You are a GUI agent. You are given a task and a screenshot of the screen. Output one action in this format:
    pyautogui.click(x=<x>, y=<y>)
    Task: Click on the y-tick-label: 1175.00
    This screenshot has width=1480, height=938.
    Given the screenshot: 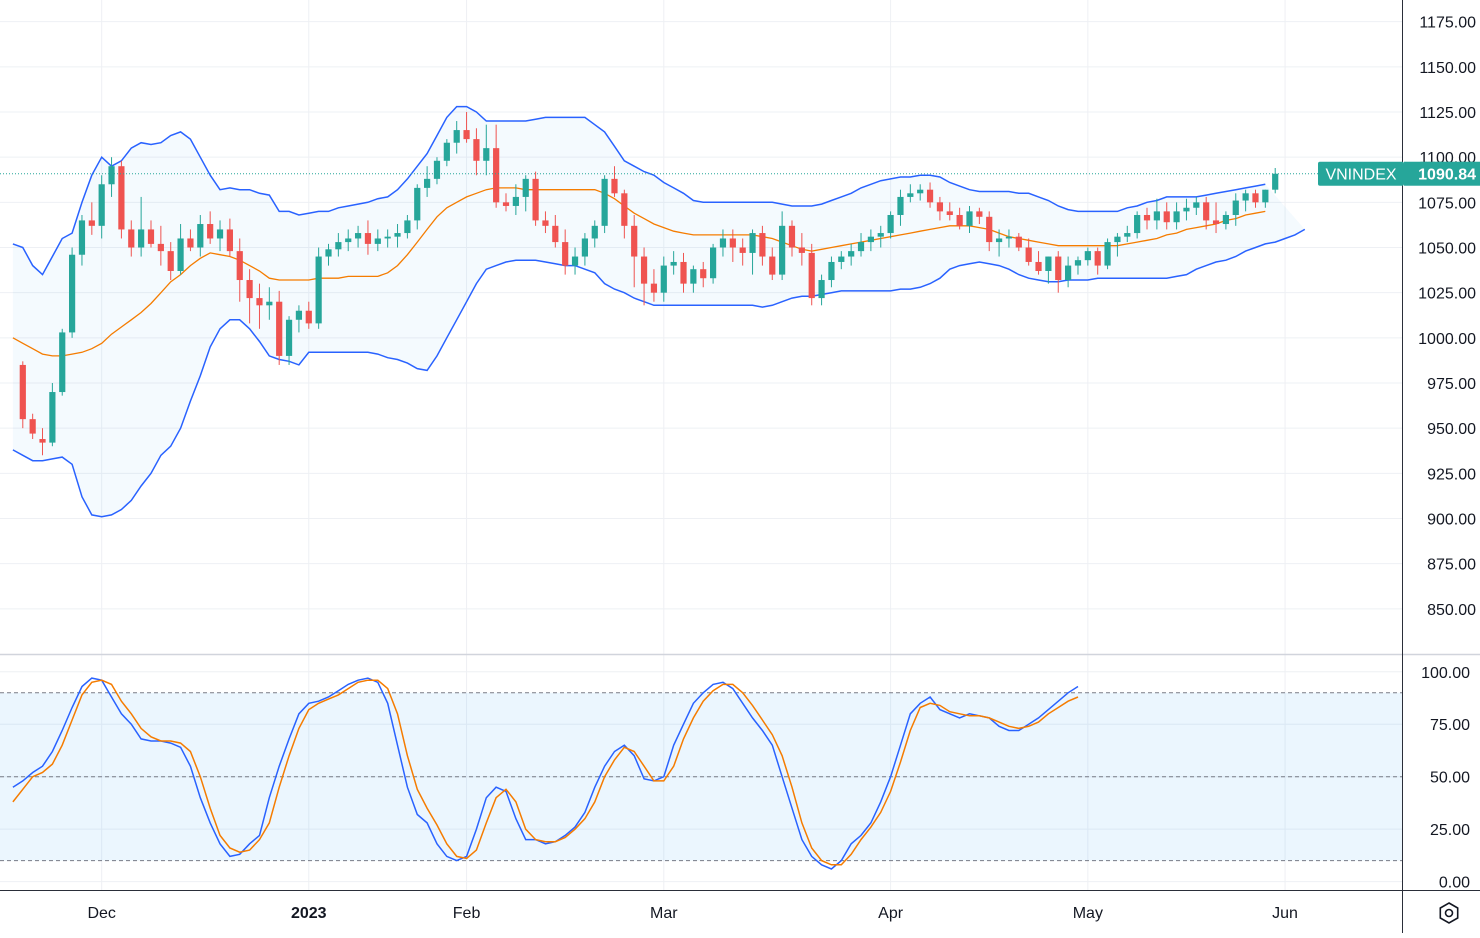 What is the action you would take?
    pyautogui.click(x=1447, y=23)
    